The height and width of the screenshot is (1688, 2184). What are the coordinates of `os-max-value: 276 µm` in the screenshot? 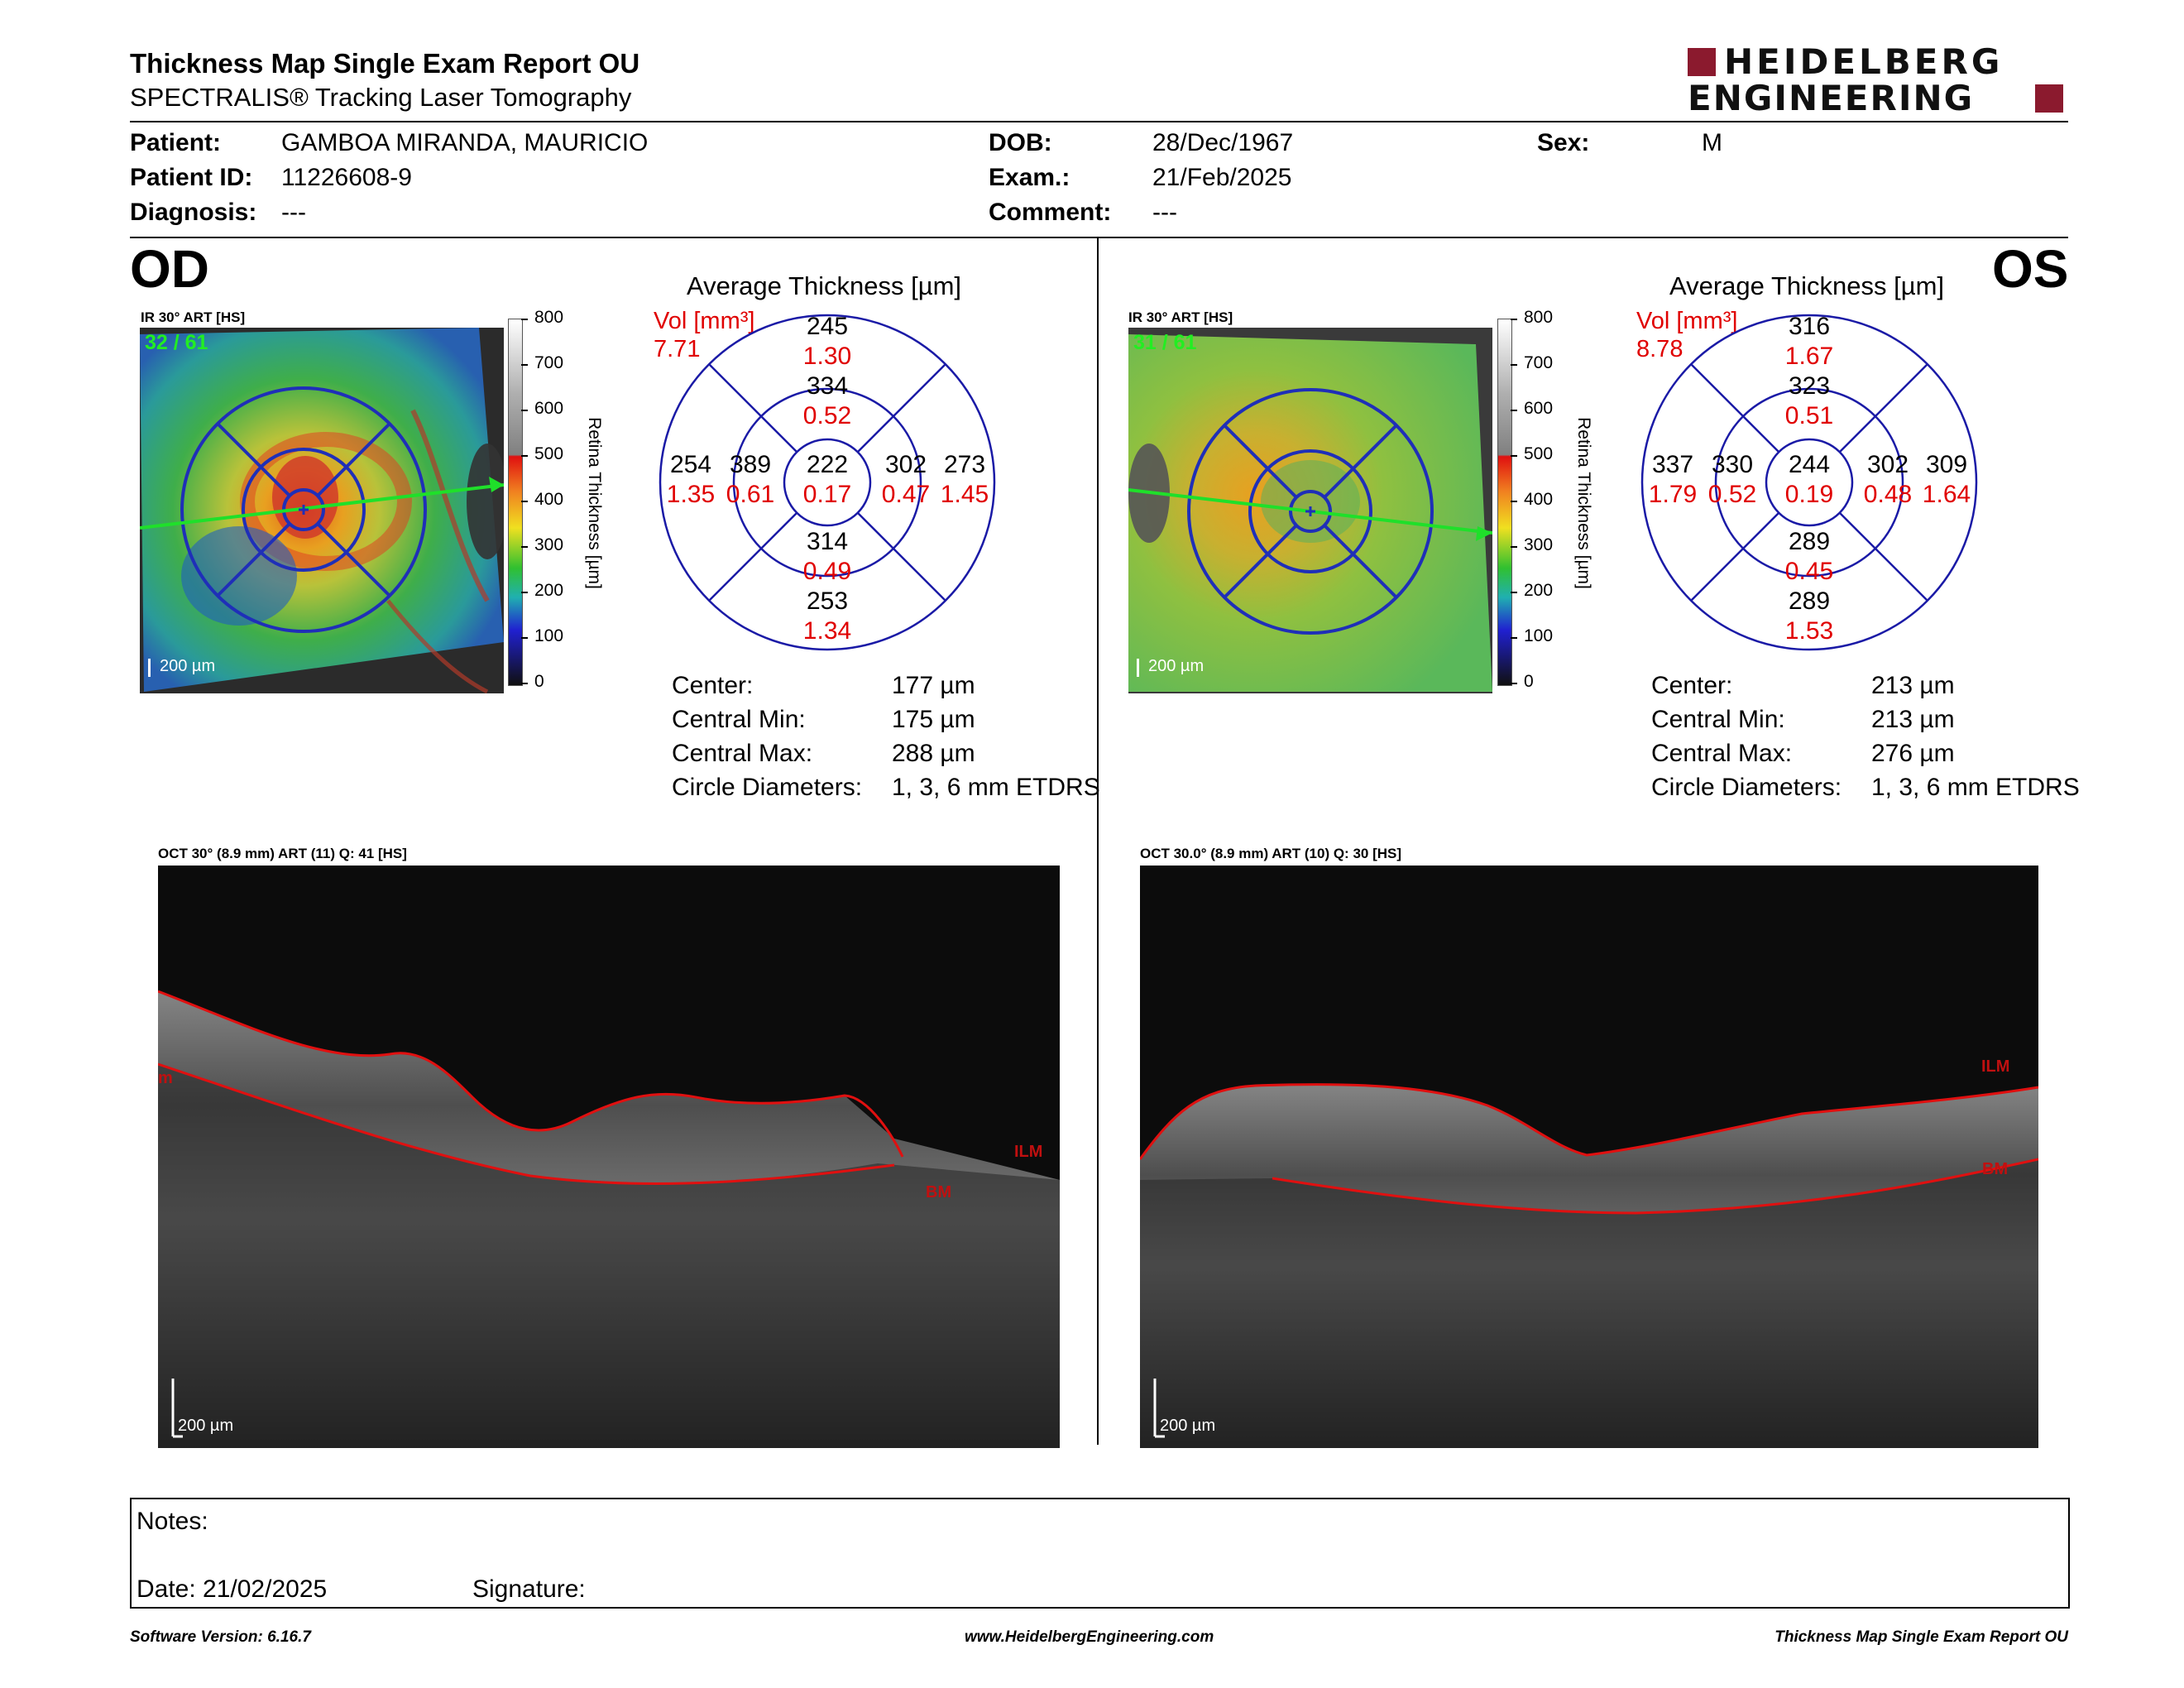 It's located at (1913, 753).